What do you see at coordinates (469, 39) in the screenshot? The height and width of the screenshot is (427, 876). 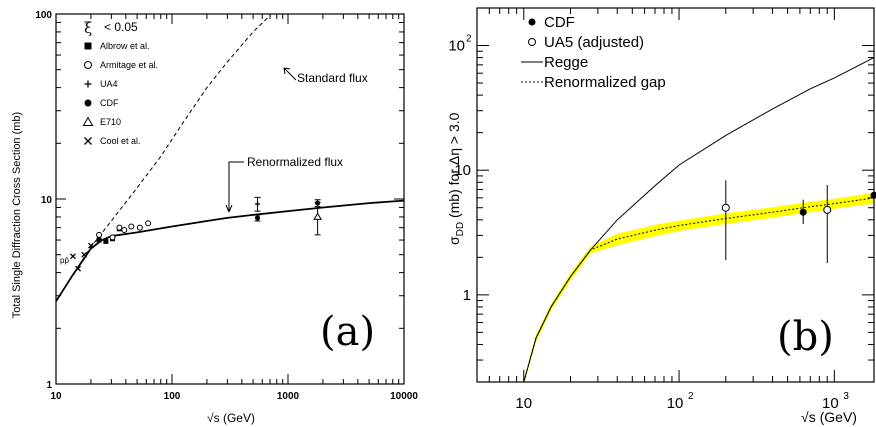 I see `panel-b-y-tick-exponent: 2` at bounding box center [469, 39].